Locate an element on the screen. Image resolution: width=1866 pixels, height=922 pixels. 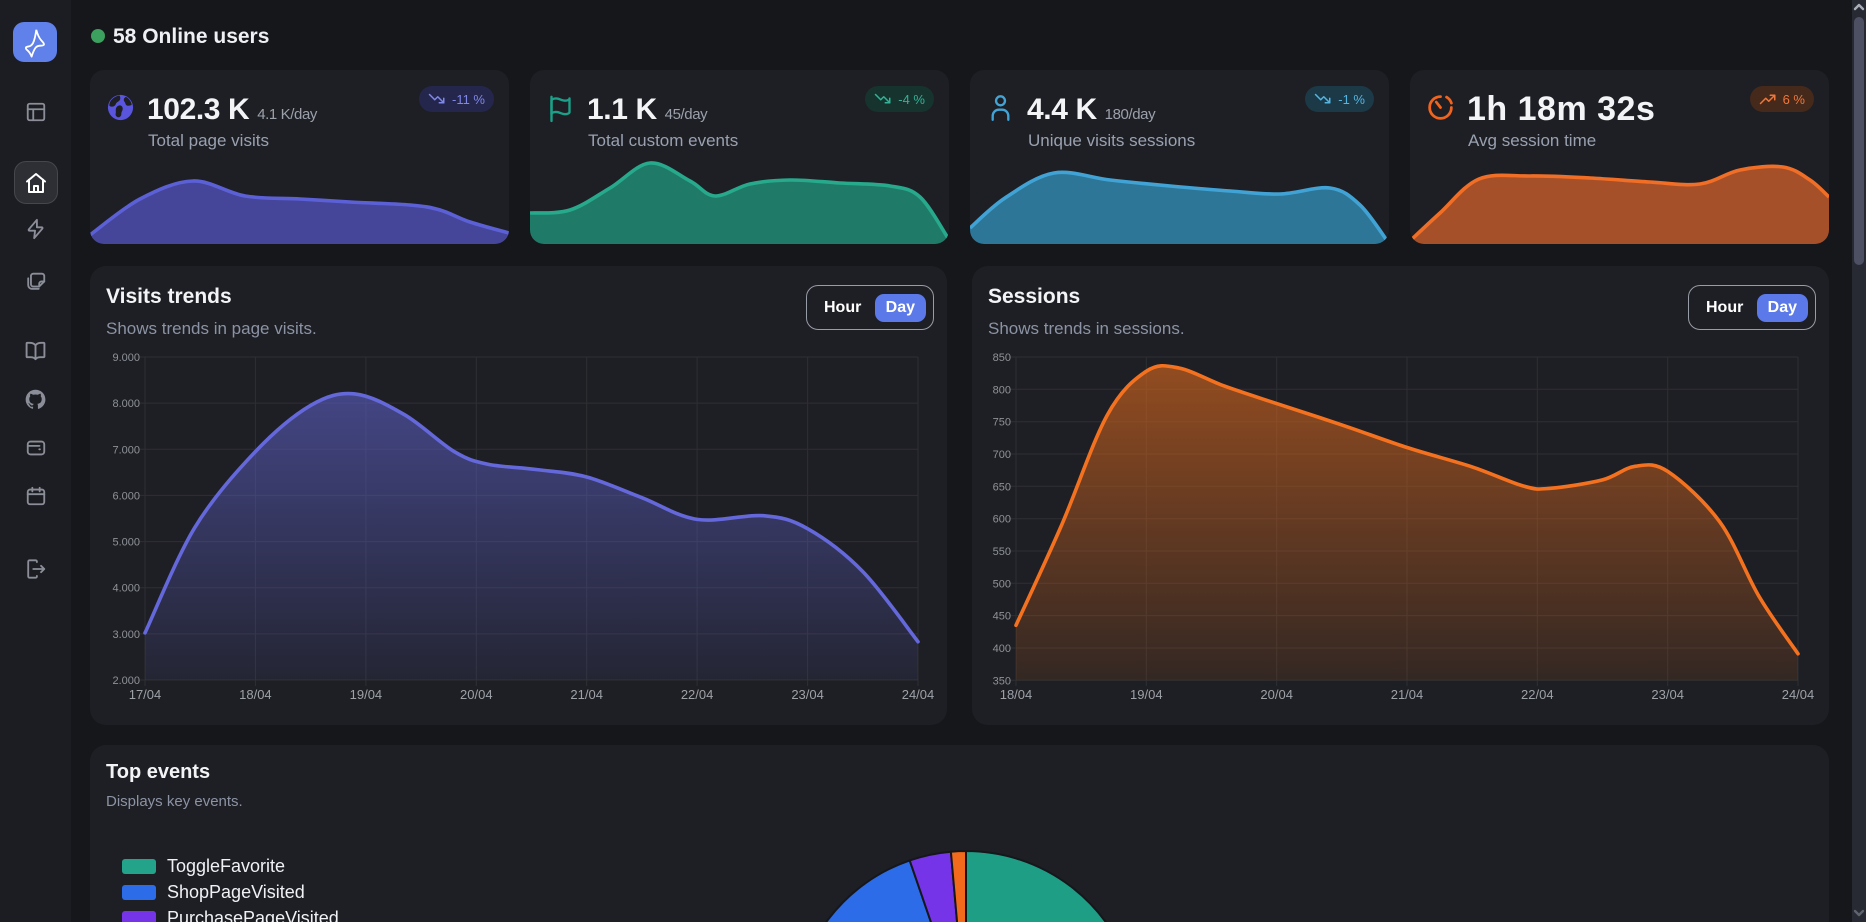
svg-text: 3.000 is located at coordinates (126, 635).